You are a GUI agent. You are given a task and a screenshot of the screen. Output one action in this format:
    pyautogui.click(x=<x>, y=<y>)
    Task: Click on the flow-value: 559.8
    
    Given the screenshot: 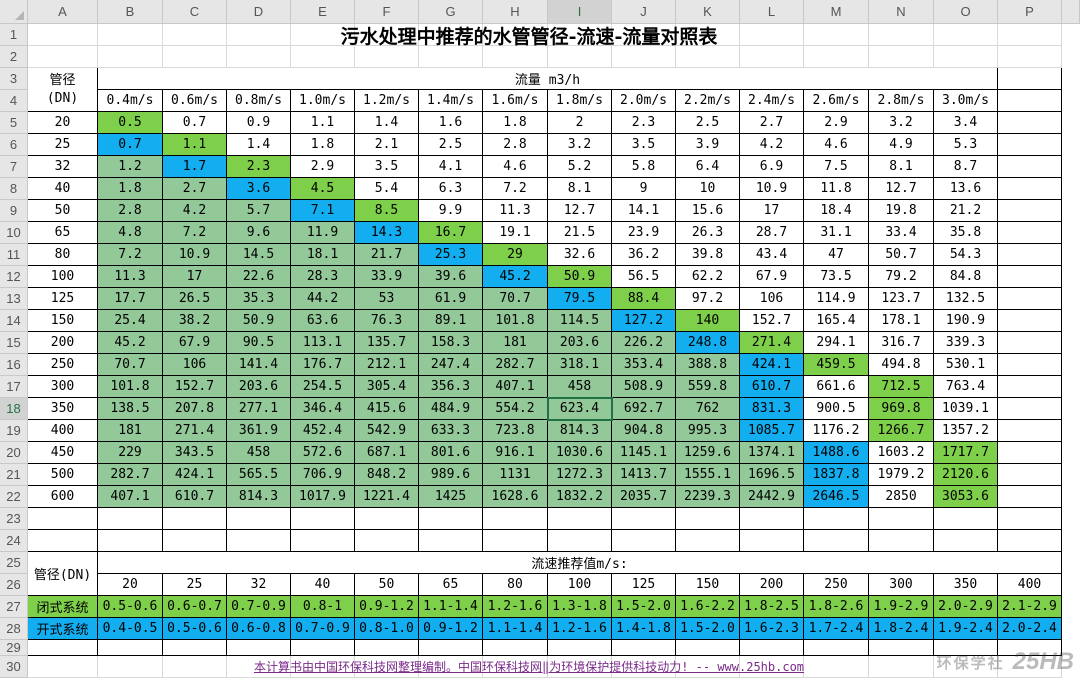 What is the action you would take?
    pyautogui.click(x=708, y=387)
    